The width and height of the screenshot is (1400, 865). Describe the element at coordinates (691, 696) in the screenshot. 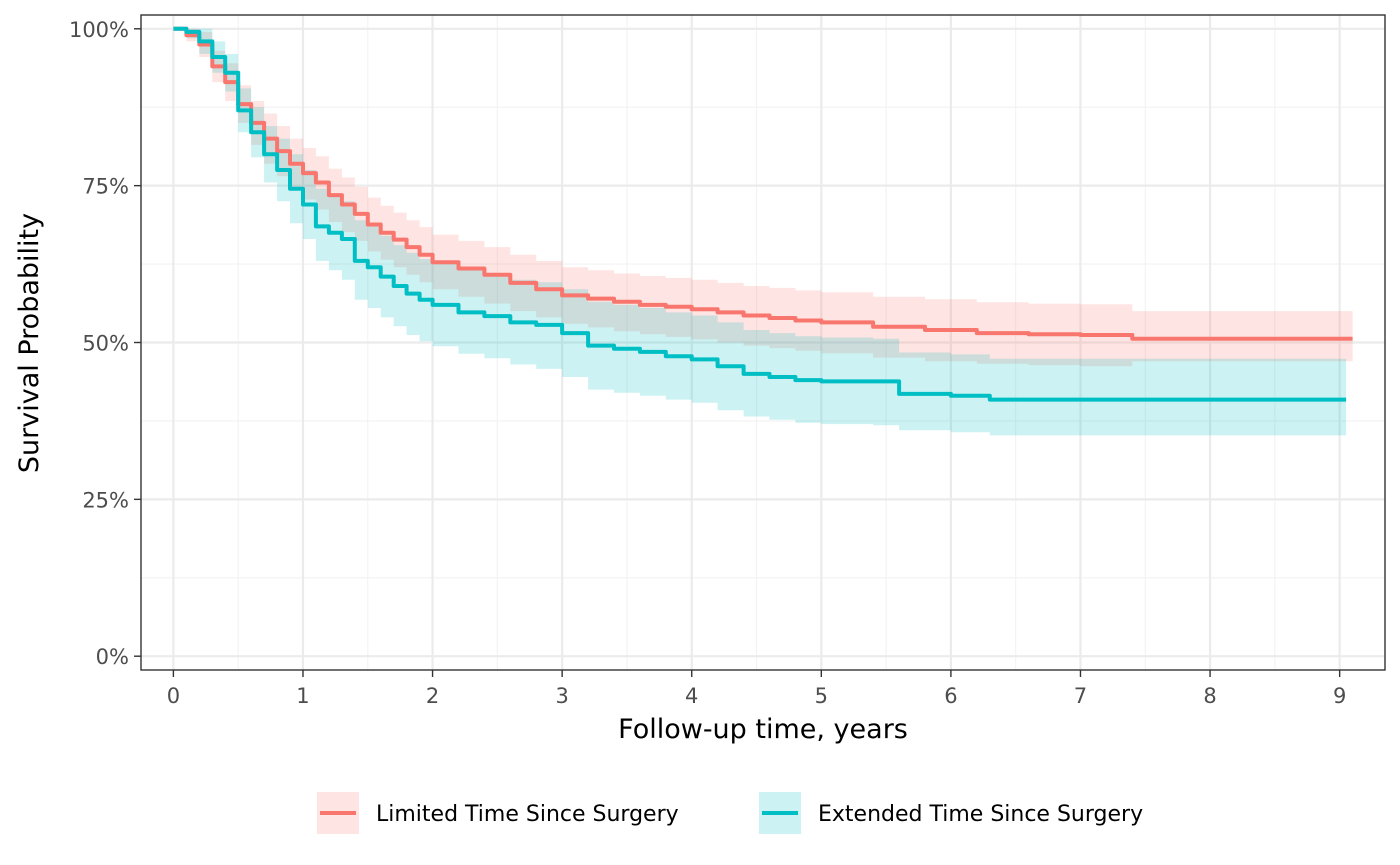

I see `x-tick-label: 4` at that location.